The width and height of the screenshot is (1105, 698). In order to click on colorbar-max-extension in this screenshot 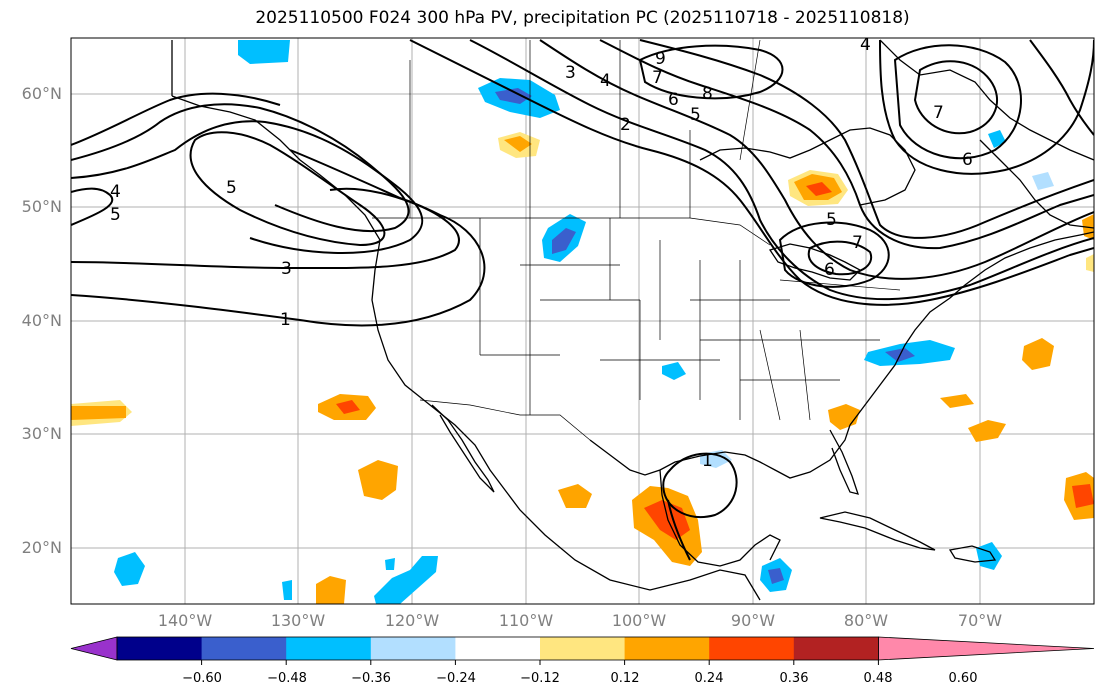, I will do `click(986, 648)`.